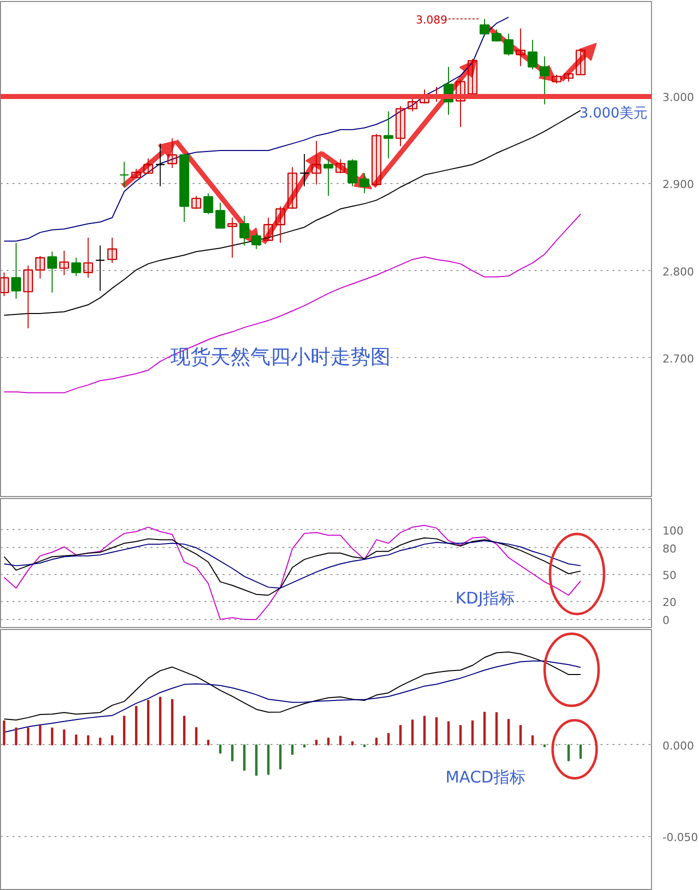 The image size is (699, 890). What do you see at coordinates (678, 359) in the screenshot?
I see `y-tick-label: 2.700` at bounding box center [678, 359].